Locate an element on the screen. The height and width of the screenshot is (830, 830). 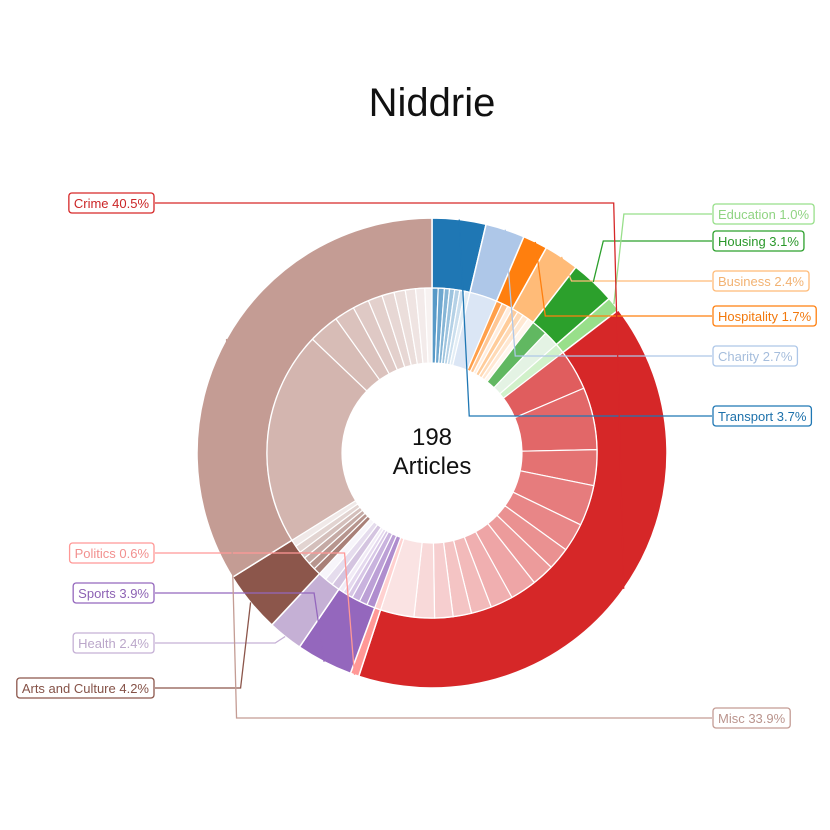
label-text-charity: Charity 2.7% is located at coordinates (755, 356).